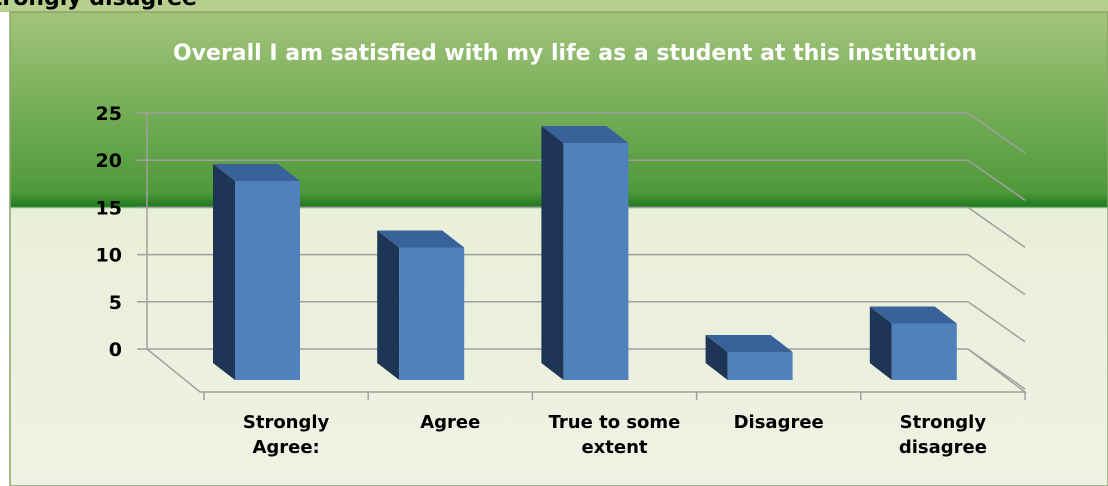 This screenshot has width=1108, height=486. Describe the element at coordinates (115, 350) in the screenshot. I see `y-tick-label: 0` at that location.